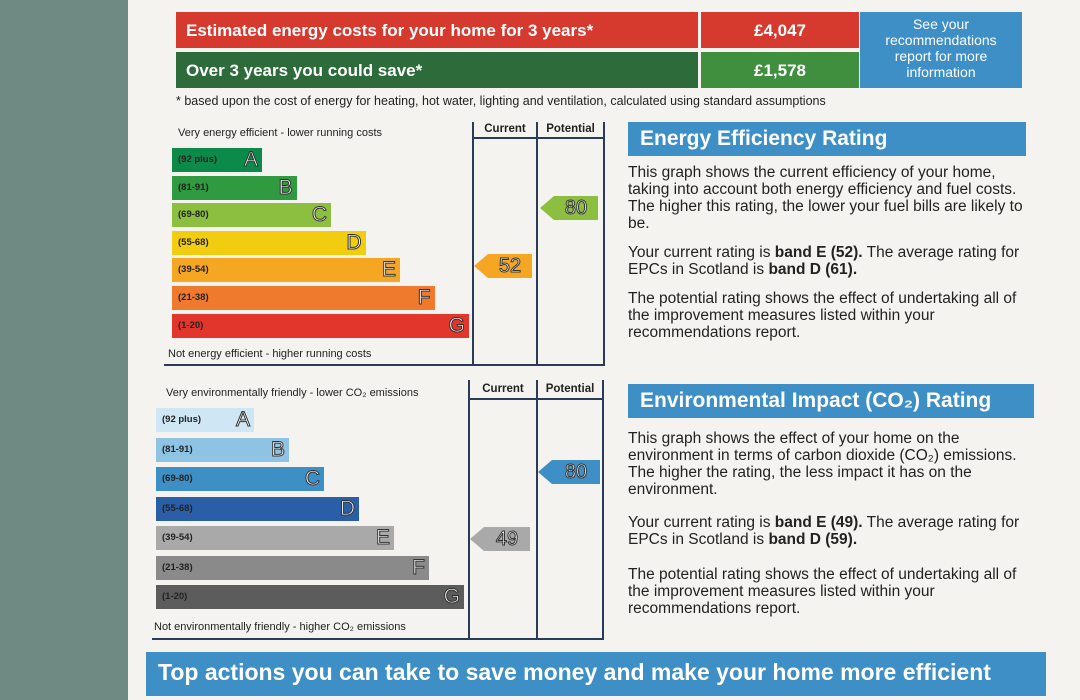 The height and width of the screenshot is (700, 1080). Describe the element at coordinates (813, 539) in the screenshot. I see `env-average-band: band D (59).` at that location.